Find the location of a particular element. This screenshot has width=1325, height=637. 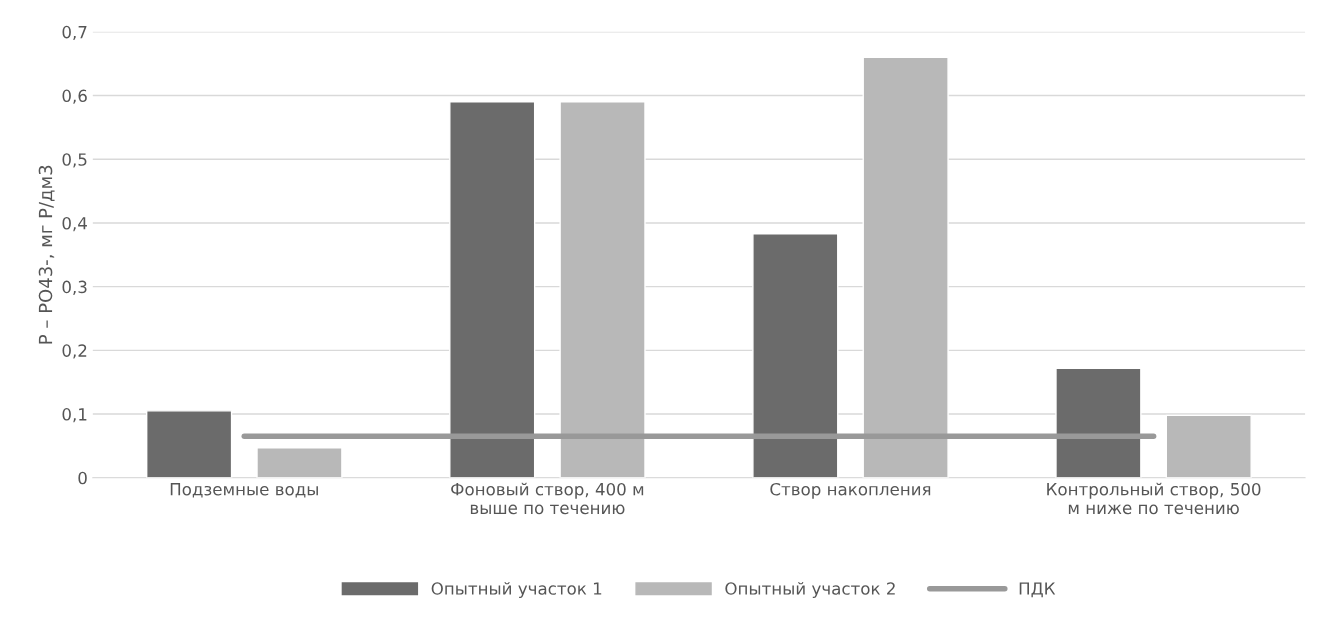

legend-label: Опытный участок 1 is located at coordinates (516, 590).